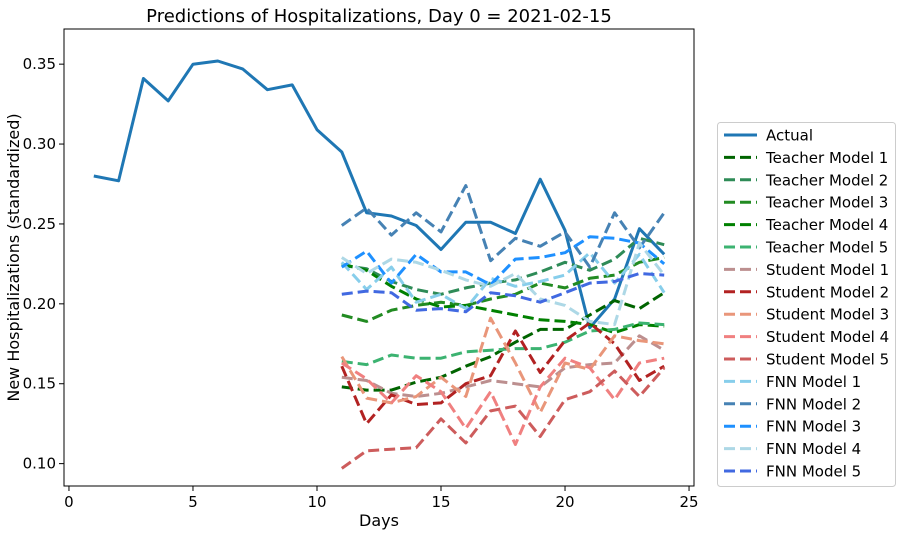 The image size is (902, 535). I want to click on legend-label-student-model-5: Student Model 5, so click(827, 360).